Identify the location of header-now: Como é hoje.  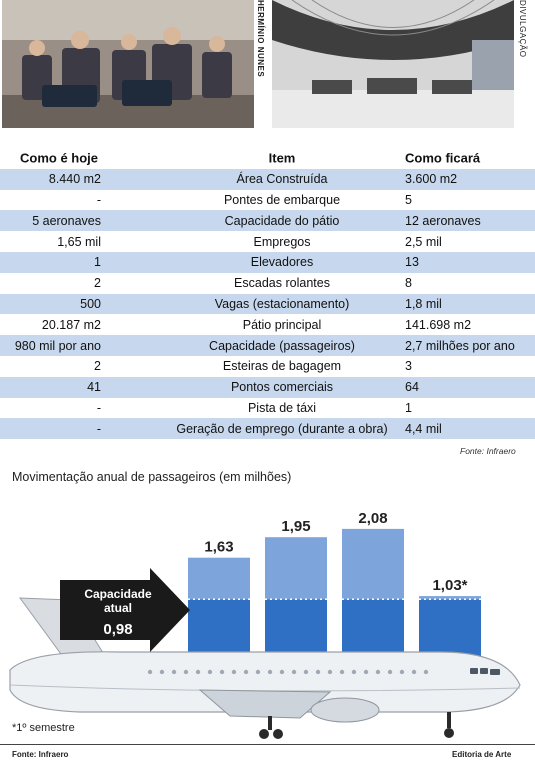
(59, 158).